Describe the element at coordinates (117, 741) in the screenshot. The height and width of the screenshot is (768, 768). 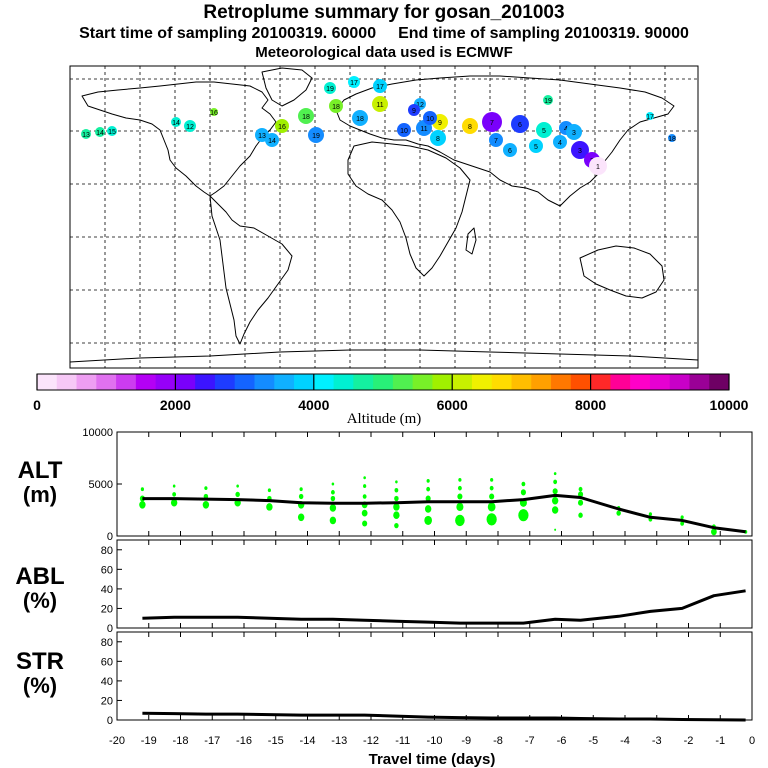
I see `x-tick-label: -20` at that location.